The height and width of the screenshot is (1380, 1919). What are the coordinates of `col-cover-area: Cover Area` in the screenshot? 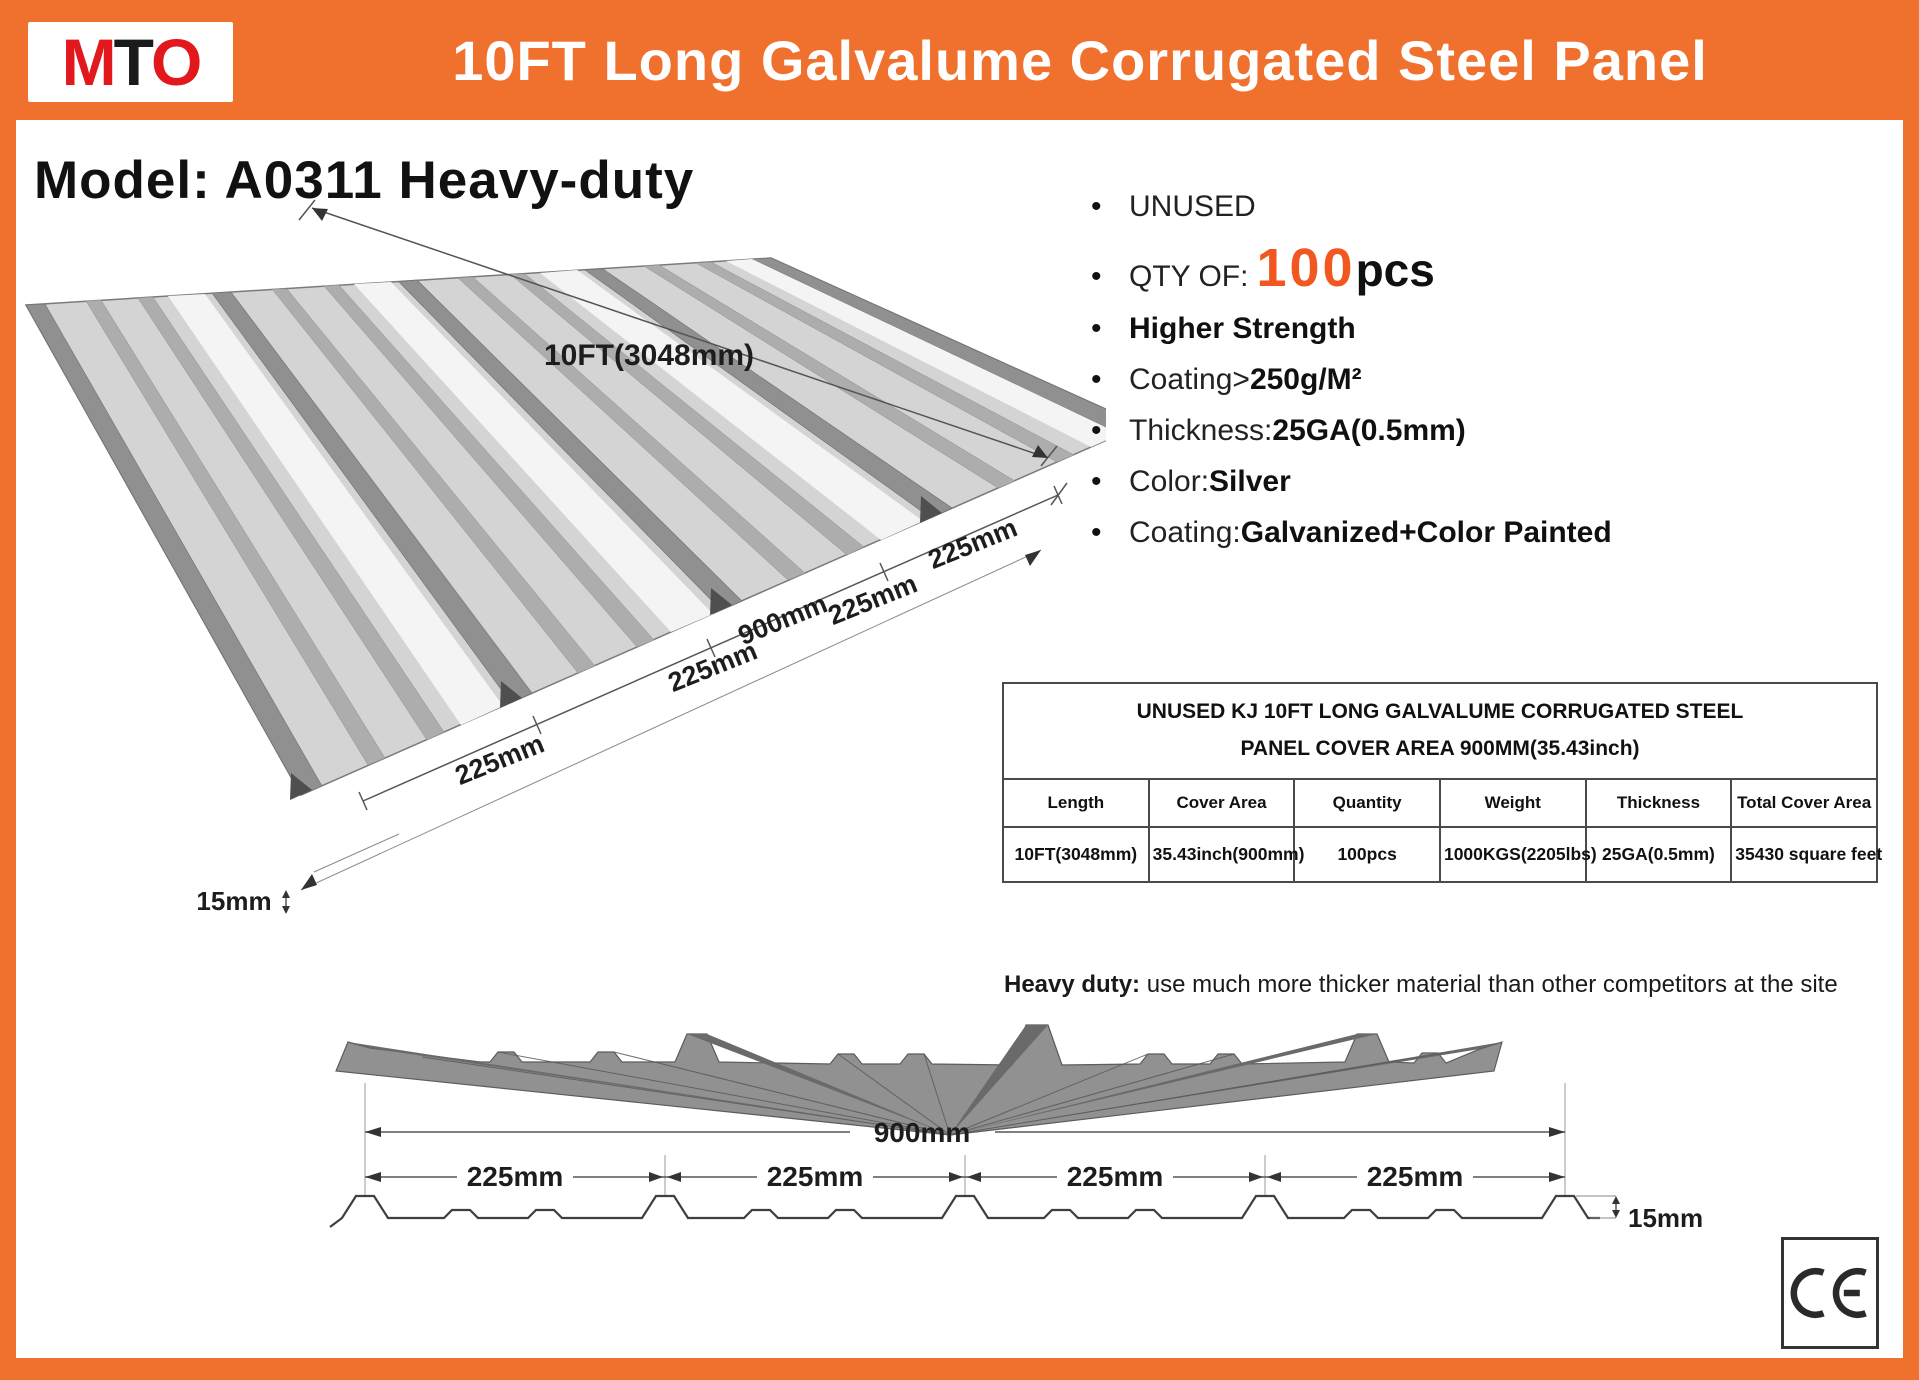 It's located at (1221, 802).